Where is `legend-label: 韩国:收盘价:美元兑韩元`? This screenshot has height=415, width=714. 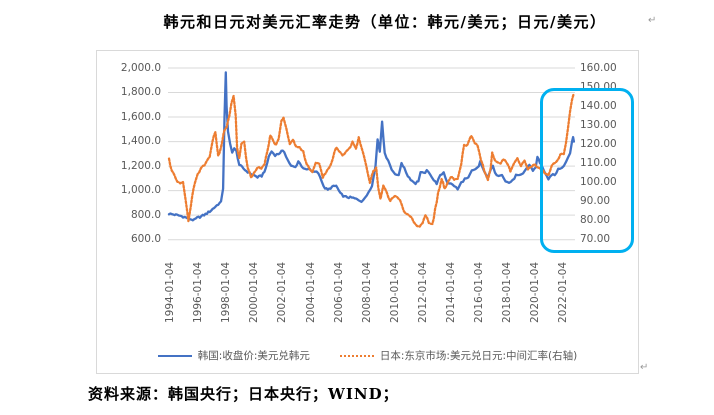
legend-label: 韩国:收盘价:美元兑韩元 is located at coordinates (253, 356).